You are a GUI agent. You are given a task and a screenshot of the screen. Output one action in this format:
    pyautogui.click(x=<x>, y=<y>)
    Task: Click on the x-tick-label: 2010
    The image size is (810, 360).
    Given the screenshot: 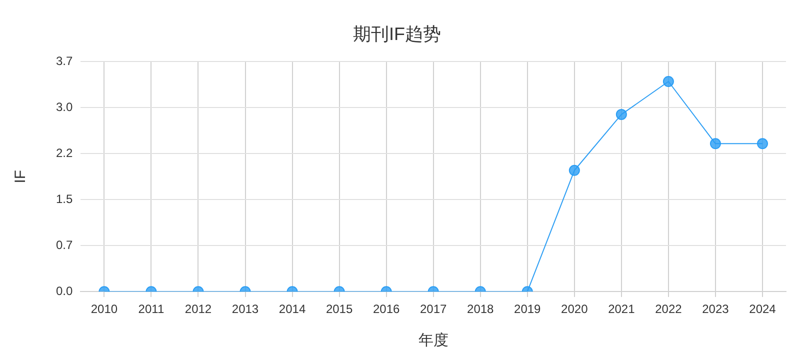 What is the action you would take?
    pyautogui.click(x=104, y=309)
    